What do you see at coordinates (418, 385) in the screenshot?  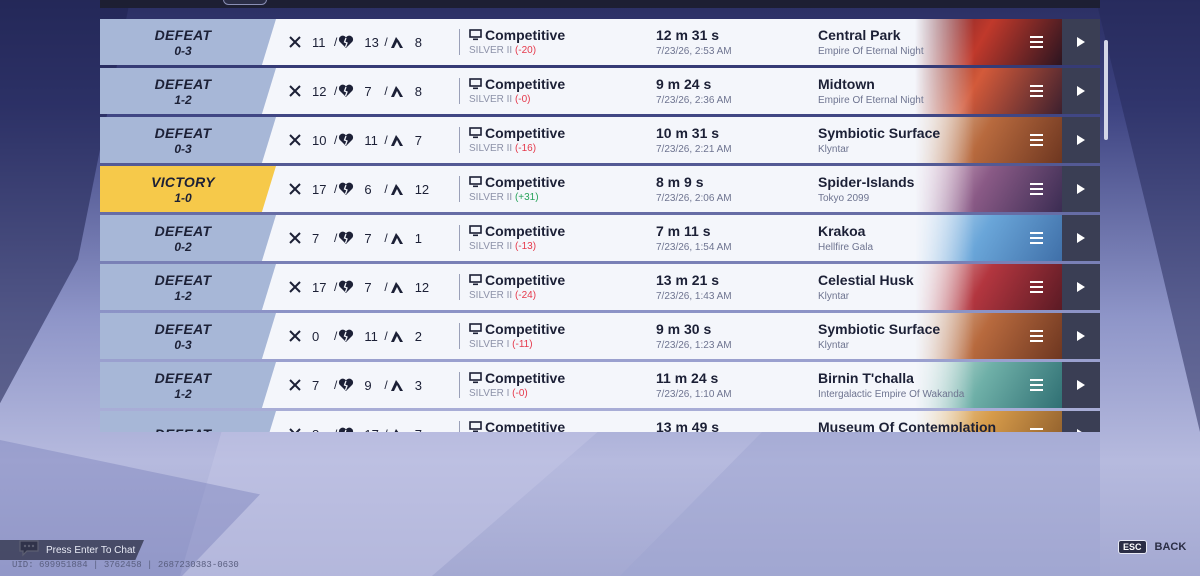 I see `assists-value: 3` at bounding box center [418, 385].